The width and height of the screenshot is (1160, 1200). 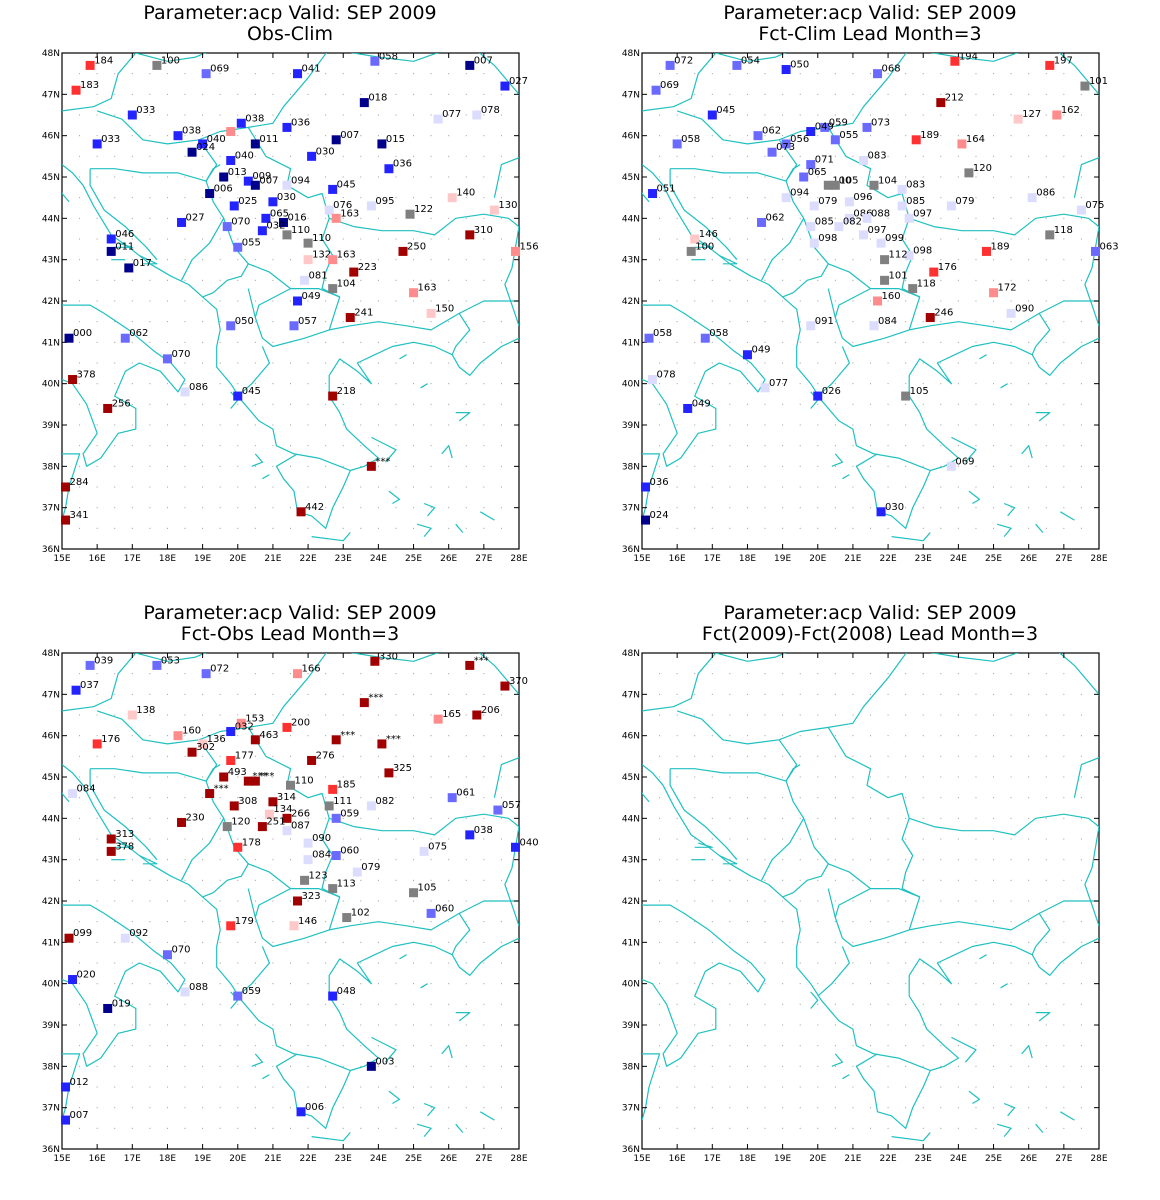 What do you see at coordinates (121, 403) in the screenshot?
I see `station-value-label: 256` at bounding box center [121, 403].